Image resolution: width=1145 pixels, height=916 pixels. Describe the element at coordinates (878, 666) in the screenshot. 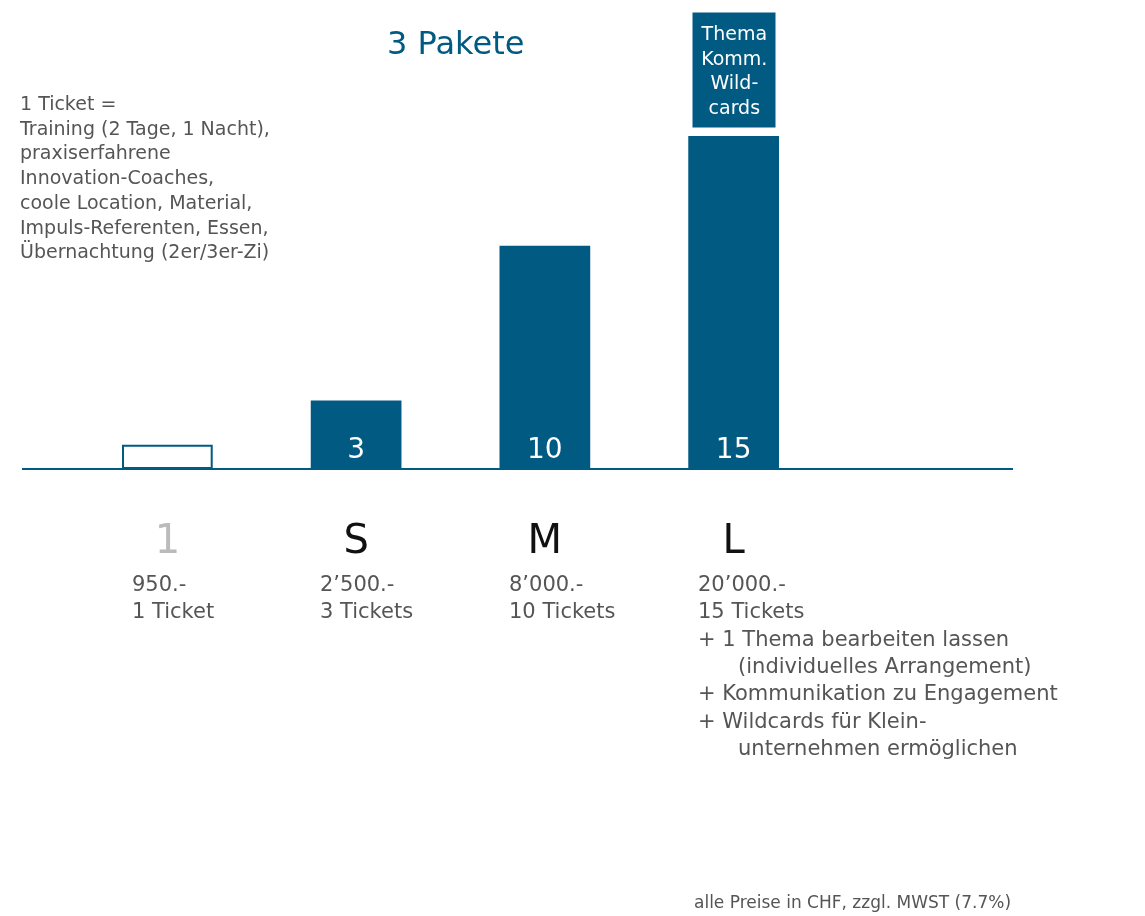

I see `text: 20’000.- 15 Tickets + 1 Thema bearbeiten lassen (individuelles Arrangement) + Kommunikation zu Engagement + Wildcards für Klein- unternehmen ermöglichen` at that location.